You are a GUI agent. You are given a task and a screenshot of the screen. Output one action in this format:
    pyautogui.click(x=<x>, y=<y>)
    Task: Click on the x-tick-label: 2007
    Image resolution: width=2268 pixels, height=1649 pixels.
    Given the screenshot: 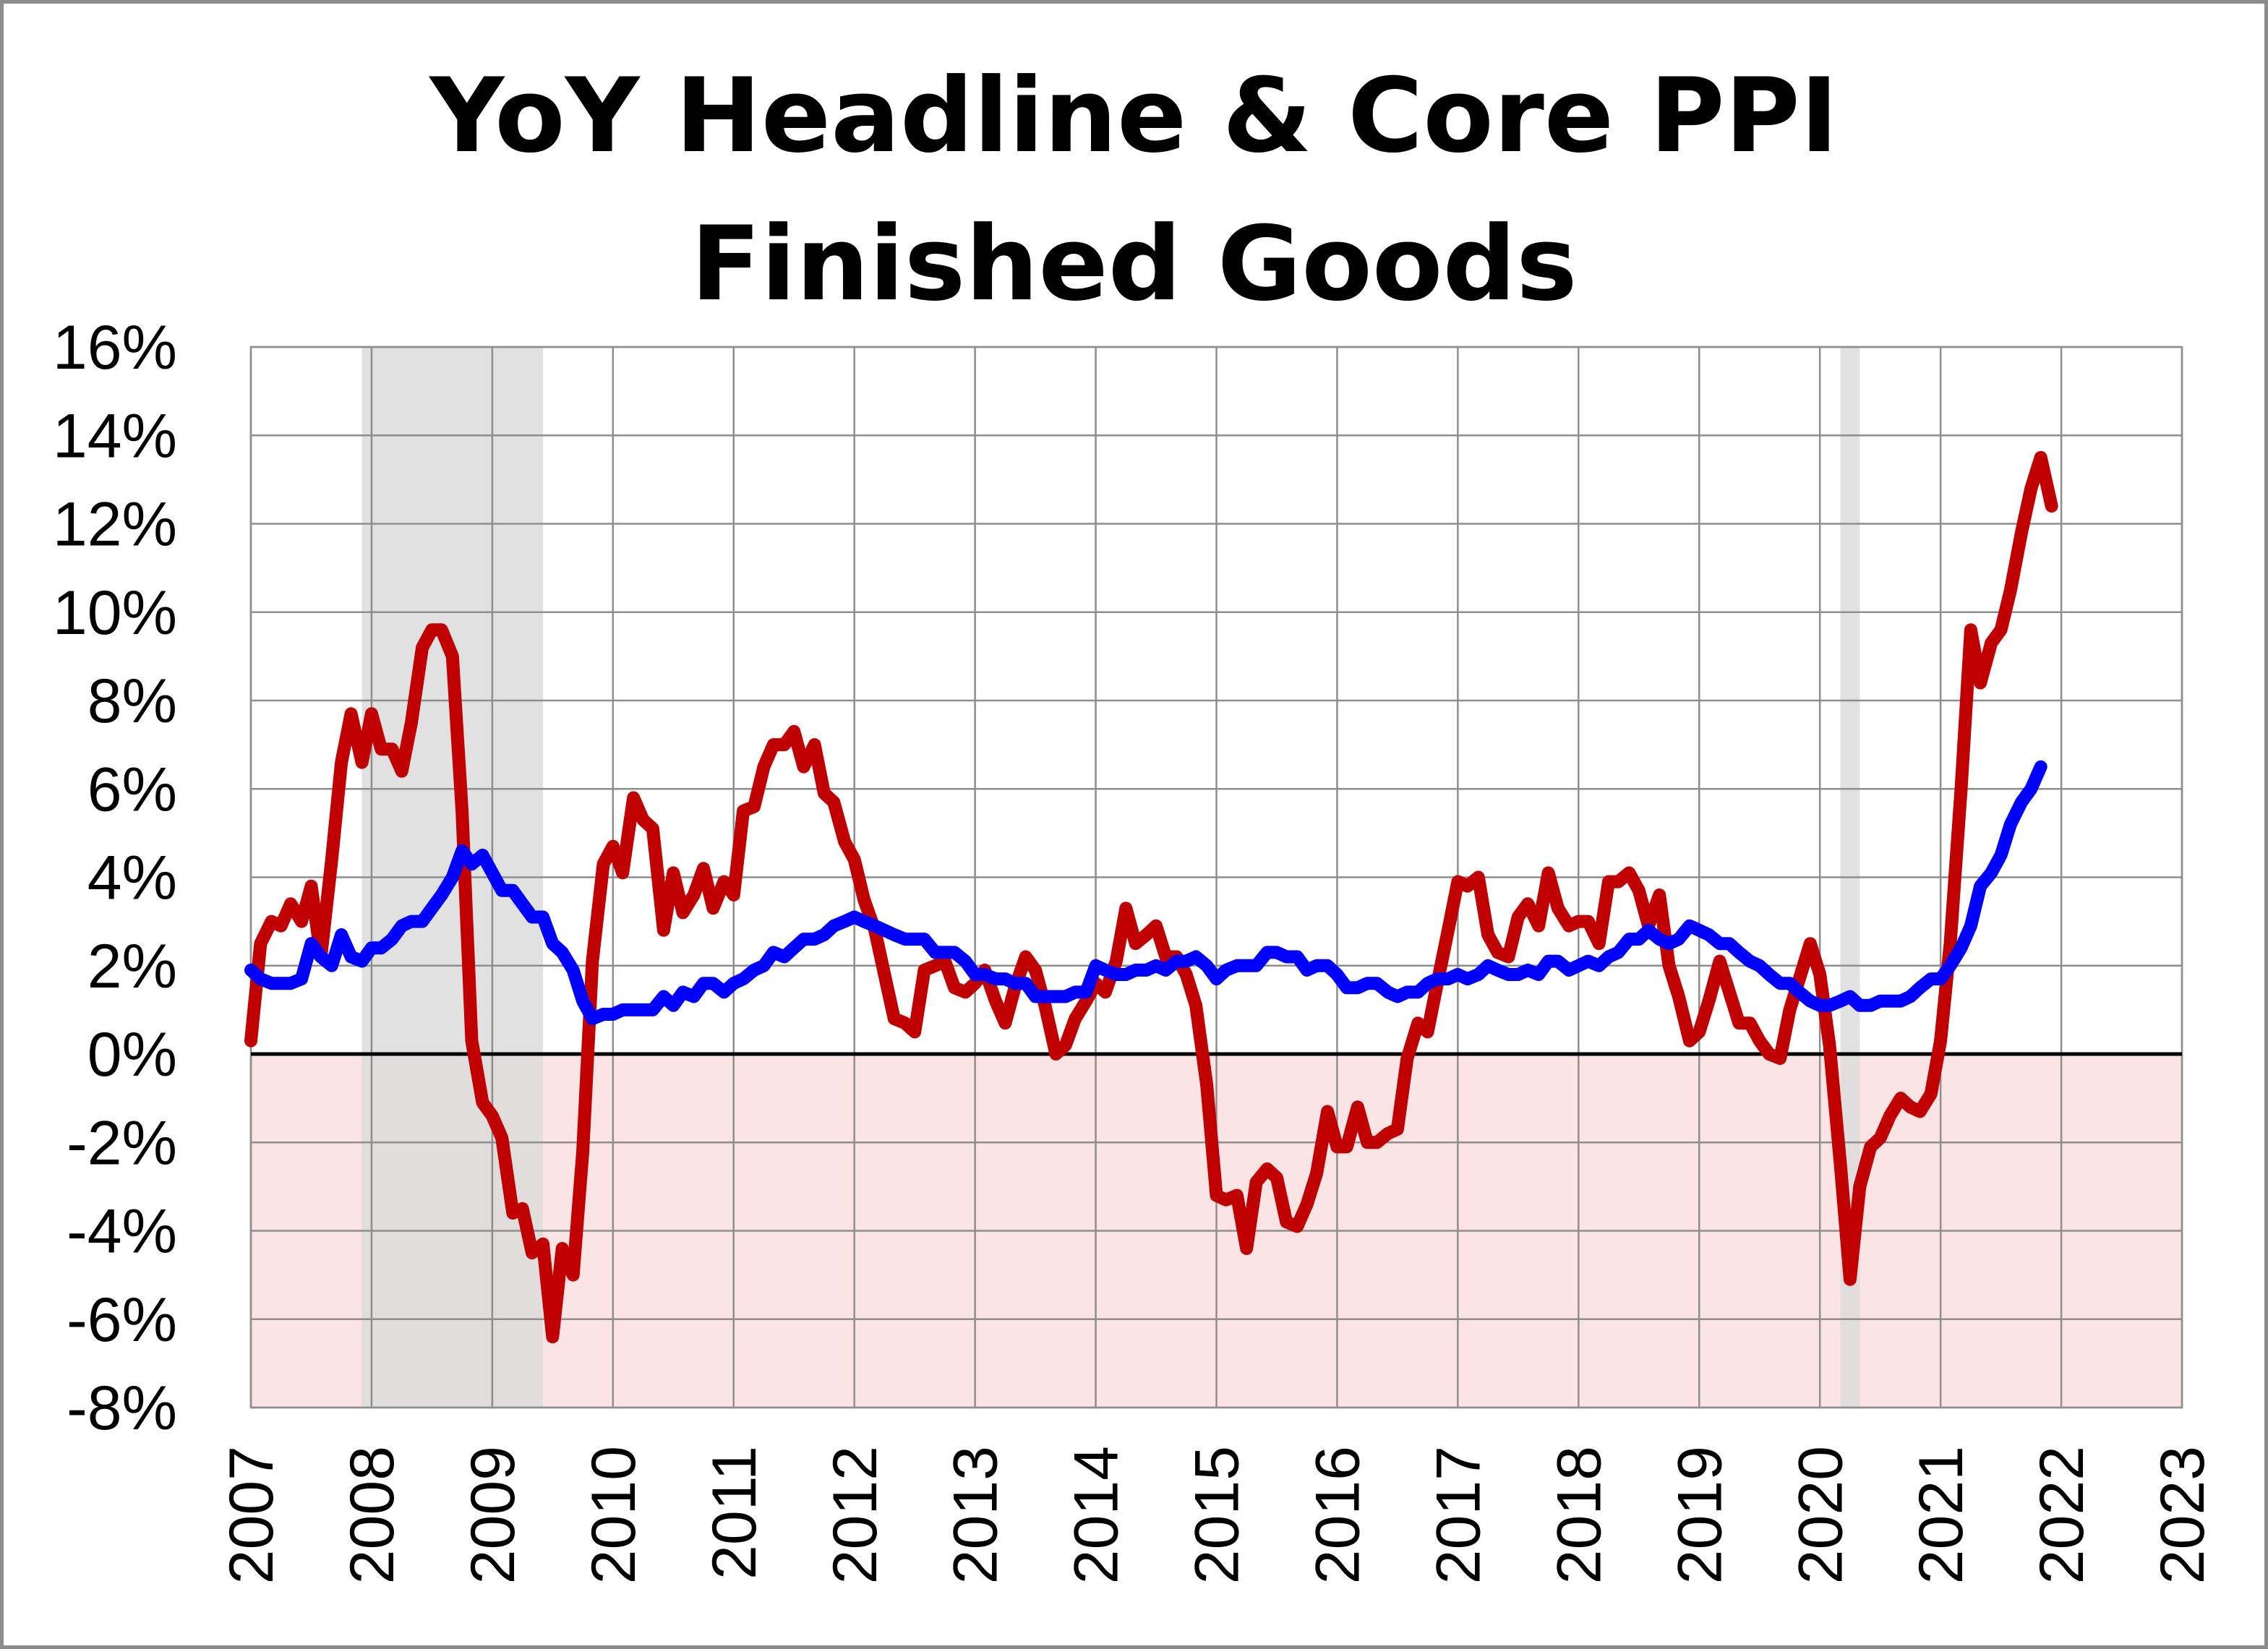 What is the action you would take?
    pyautogui.click(x=252, y=1515)
    